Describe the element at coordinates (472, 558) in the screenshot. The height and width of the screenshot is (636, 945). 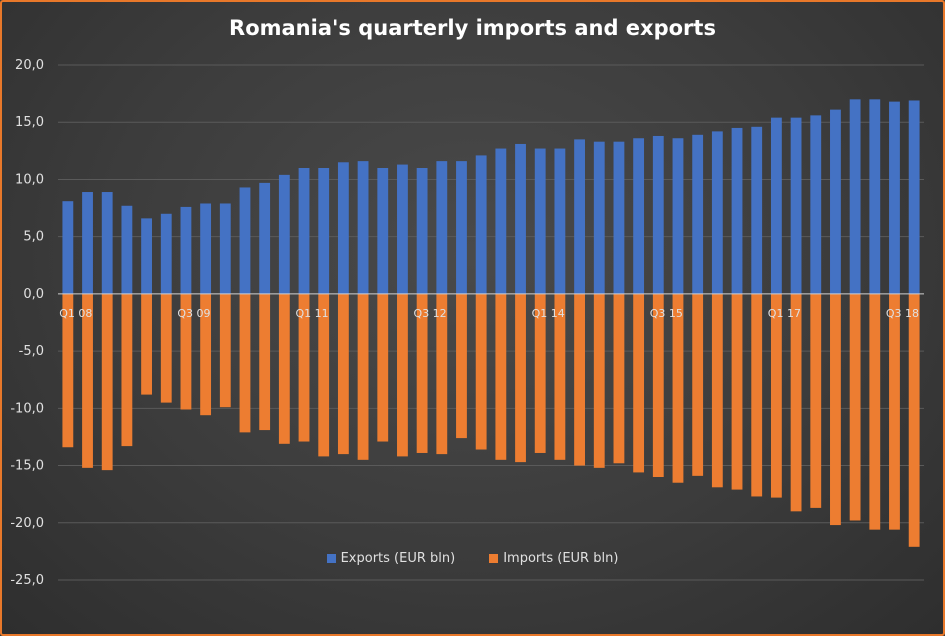
I see `legend: Exports (EUR bln) Imports (EUR bln)` at that location.